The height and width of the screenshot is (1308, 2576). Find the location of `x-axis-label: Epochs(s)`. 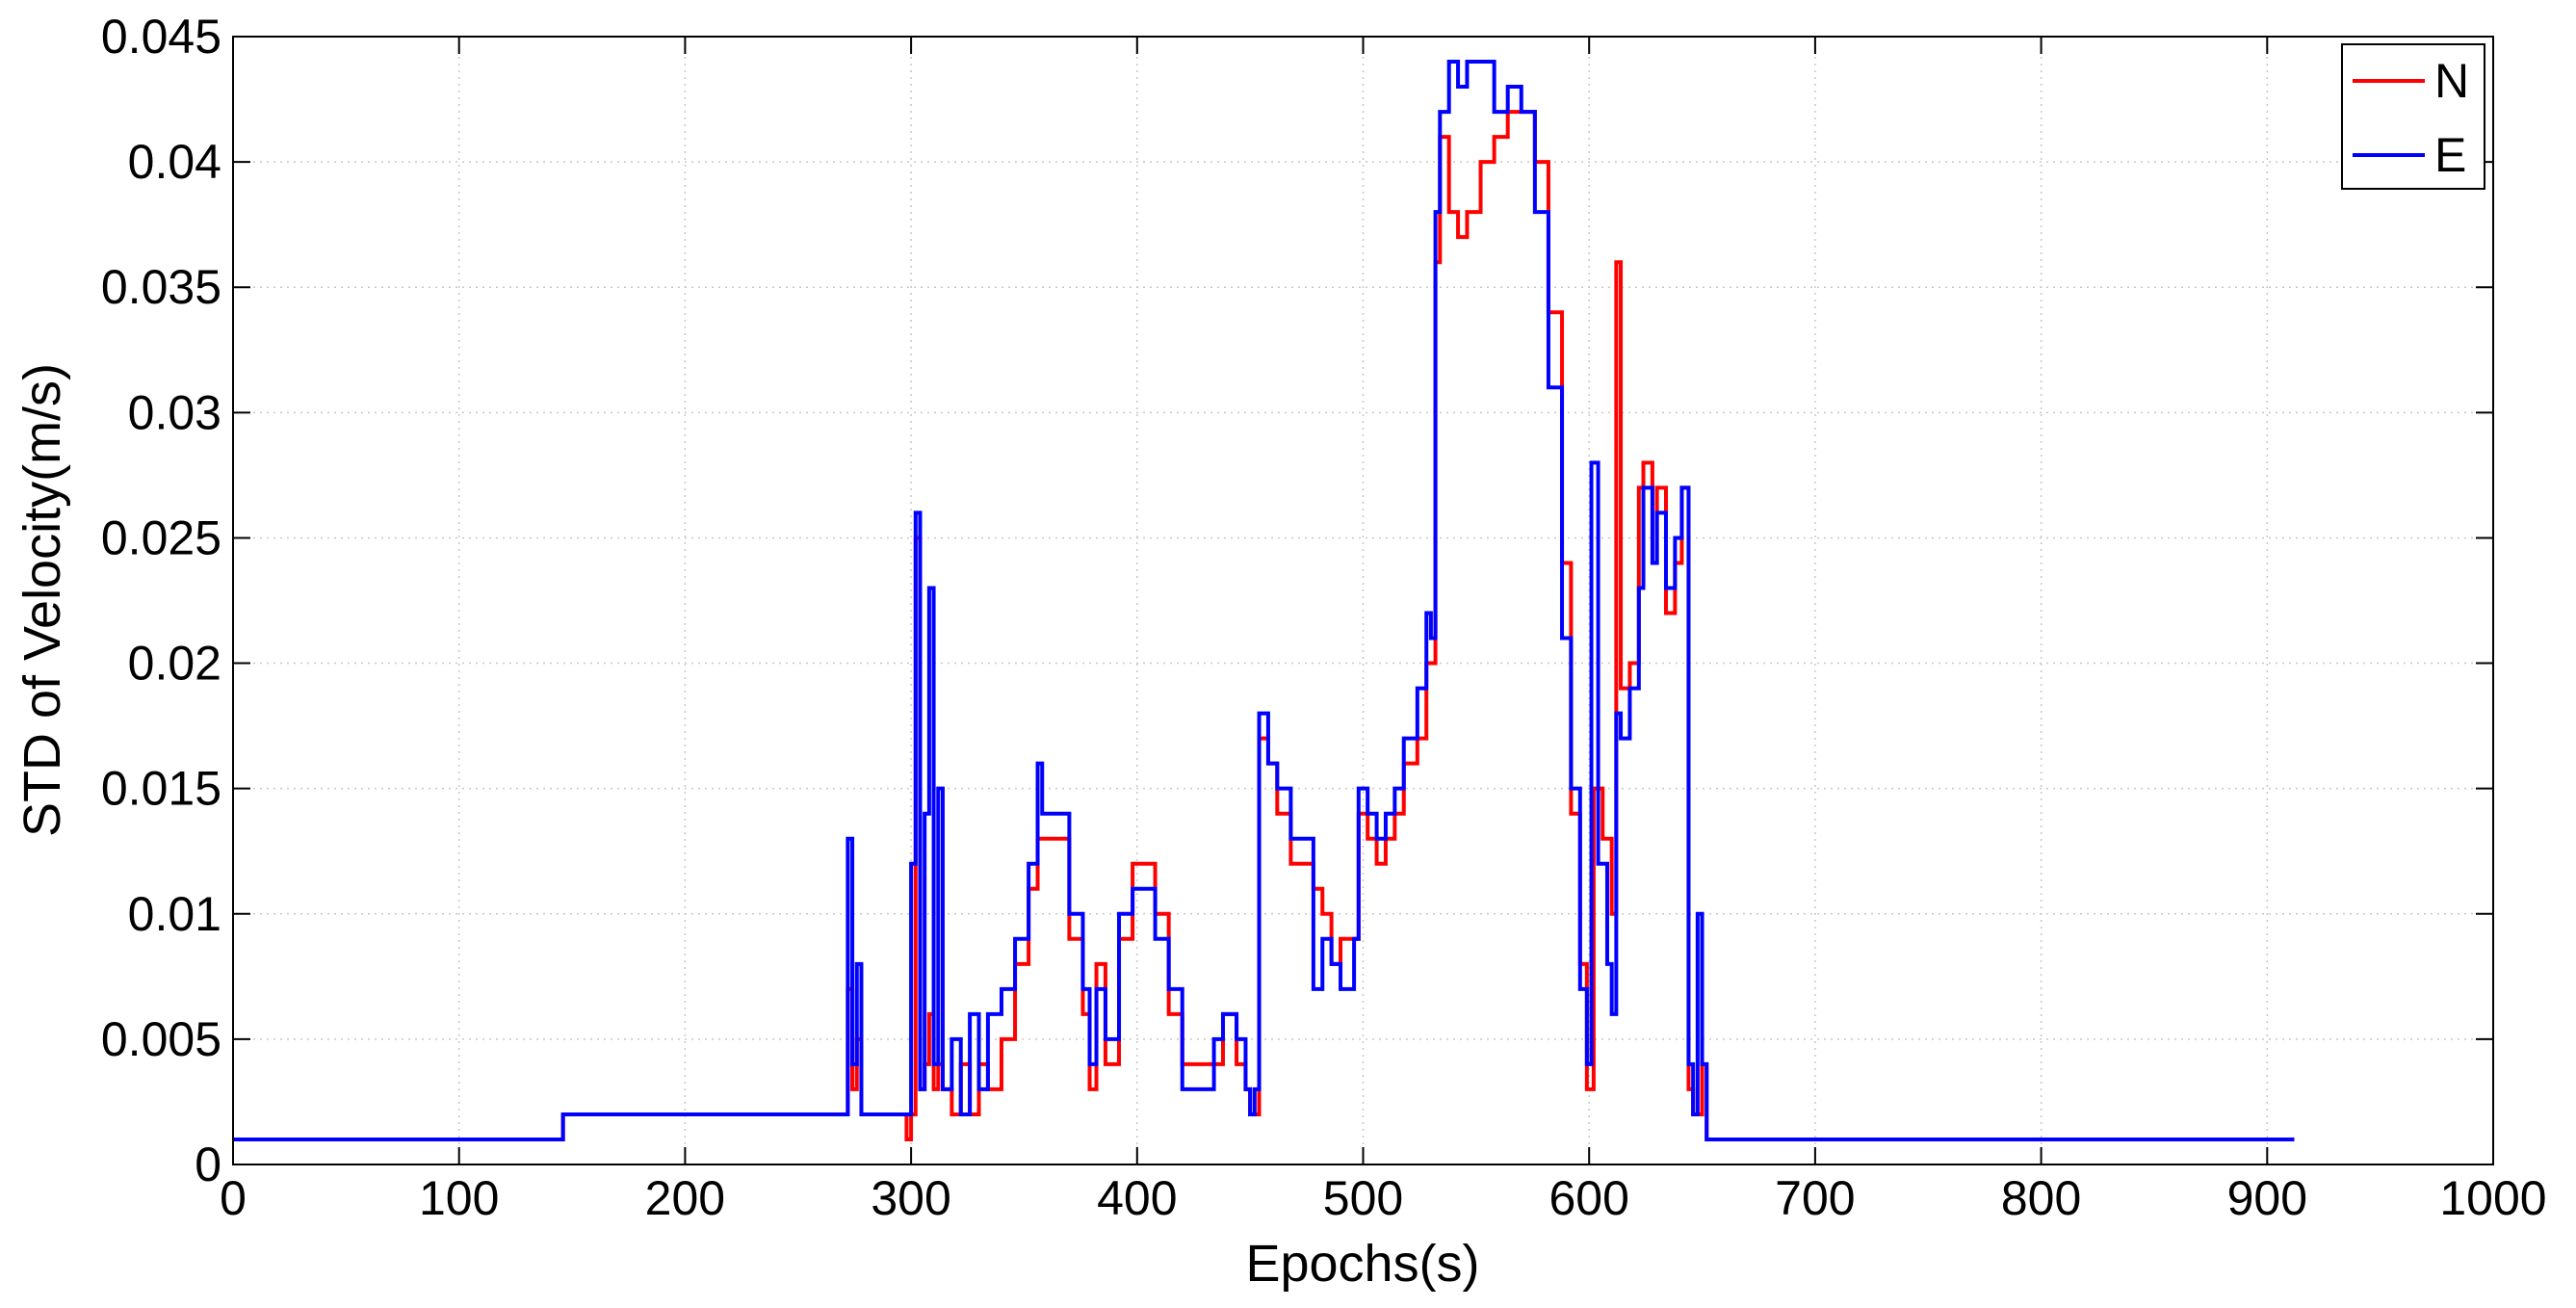

x-axis-label: Epochs(s) is located at coordinates (1362, 1264).